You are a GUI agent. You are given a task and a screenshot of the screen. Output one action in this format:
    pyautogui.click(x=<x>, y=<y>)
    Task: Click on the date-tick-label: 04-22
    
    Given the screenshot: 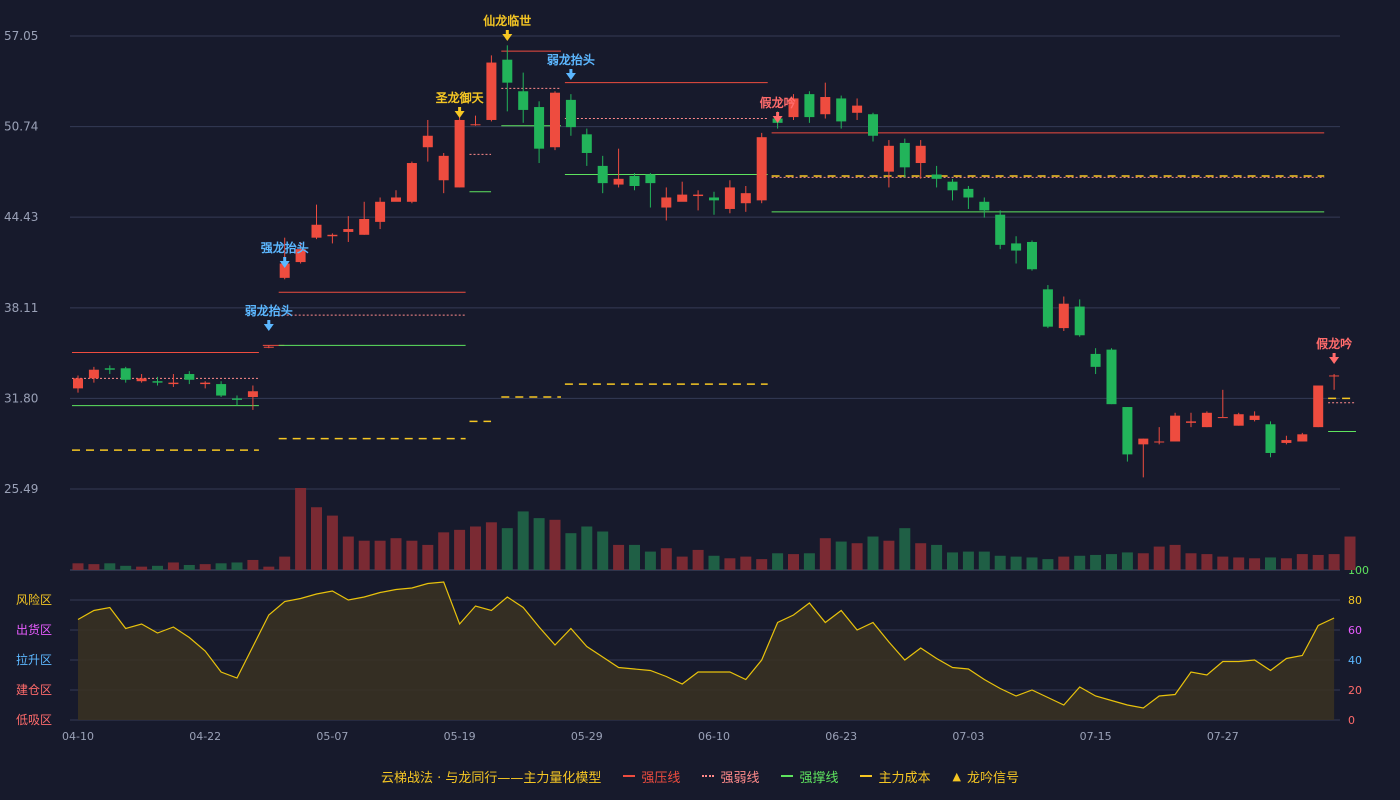 What is the action you would take?
    pyautogui.click(x=205, y=736)
    